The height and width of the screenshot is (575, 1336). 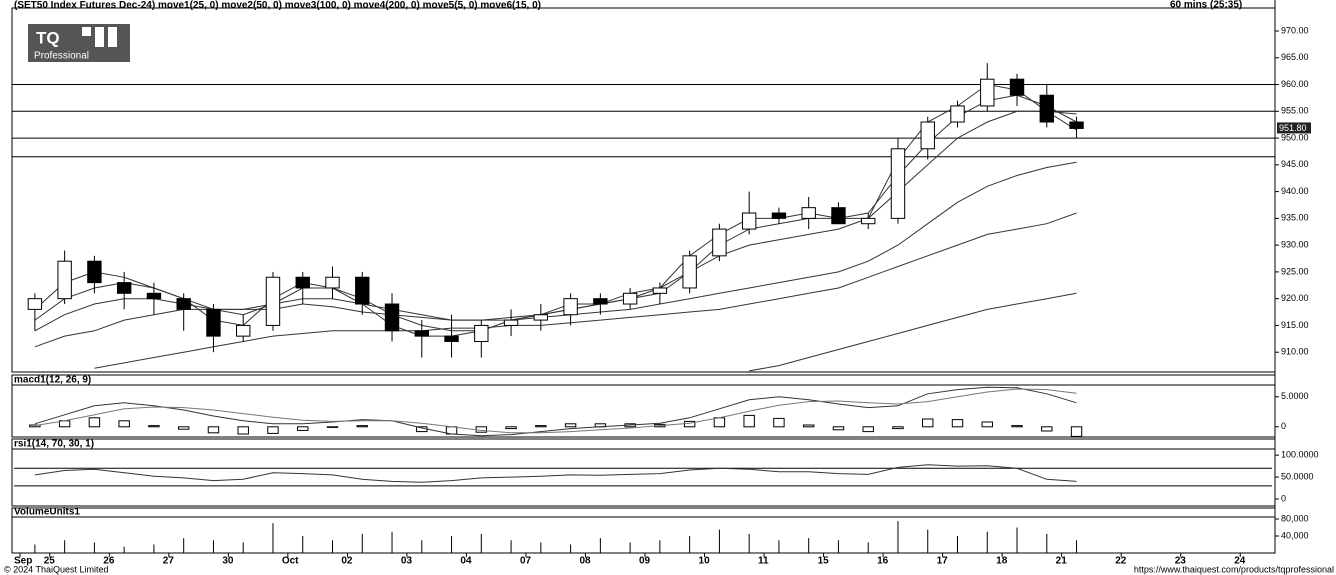 What do you see at coordinates (1295, 535) in the screenshot?
I see `y-tick-label: 40,000` at bounding box center [1295, 535].